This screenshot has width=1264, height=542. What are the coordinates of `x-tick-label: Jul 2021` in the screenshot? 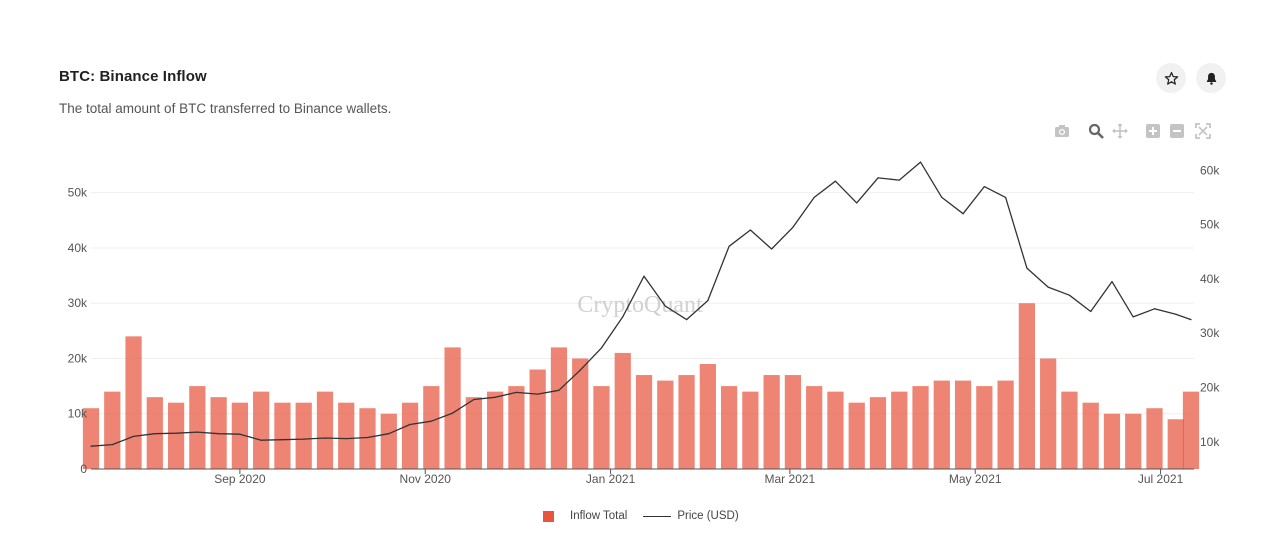 It's located at (1161, 479).